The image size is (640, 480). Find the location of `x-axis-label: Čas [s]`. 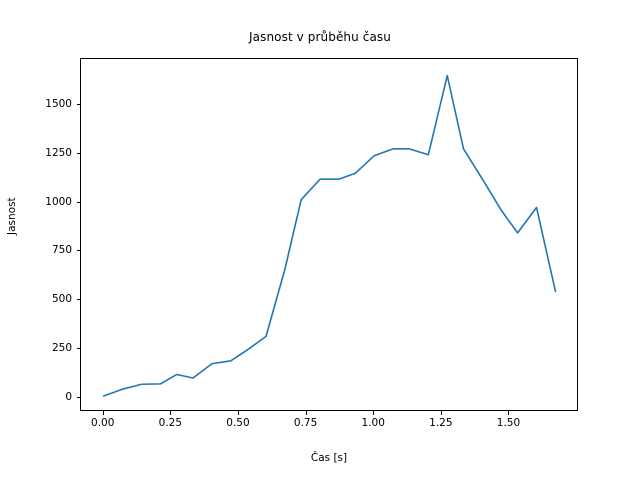

x-axis-label: Čas [s] is located at coordinates (329, 458).